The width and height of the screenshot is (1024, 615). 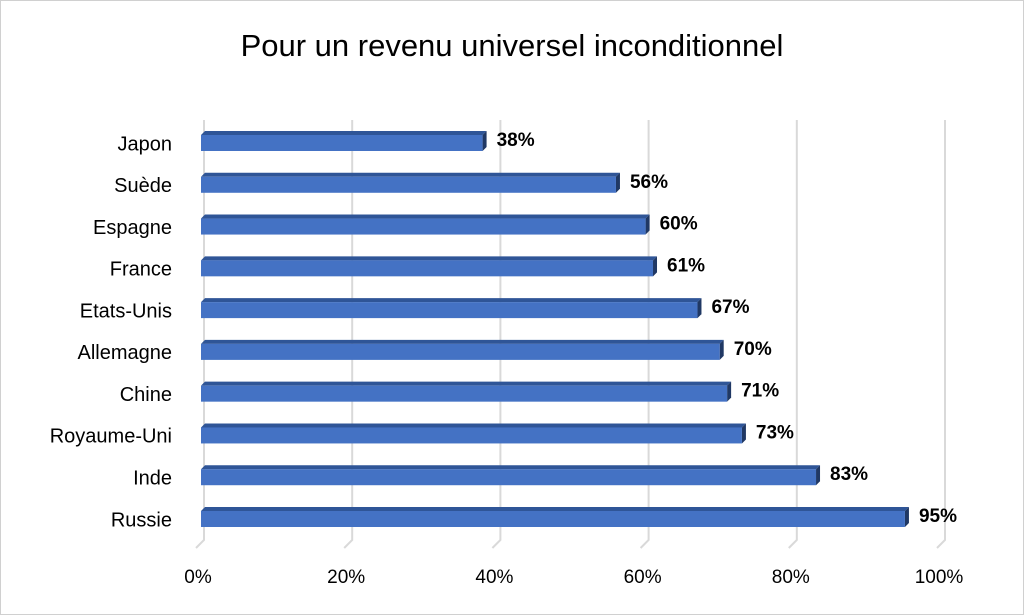 I want to click on x-tick-label: 80%, so click(x=791, y=577).